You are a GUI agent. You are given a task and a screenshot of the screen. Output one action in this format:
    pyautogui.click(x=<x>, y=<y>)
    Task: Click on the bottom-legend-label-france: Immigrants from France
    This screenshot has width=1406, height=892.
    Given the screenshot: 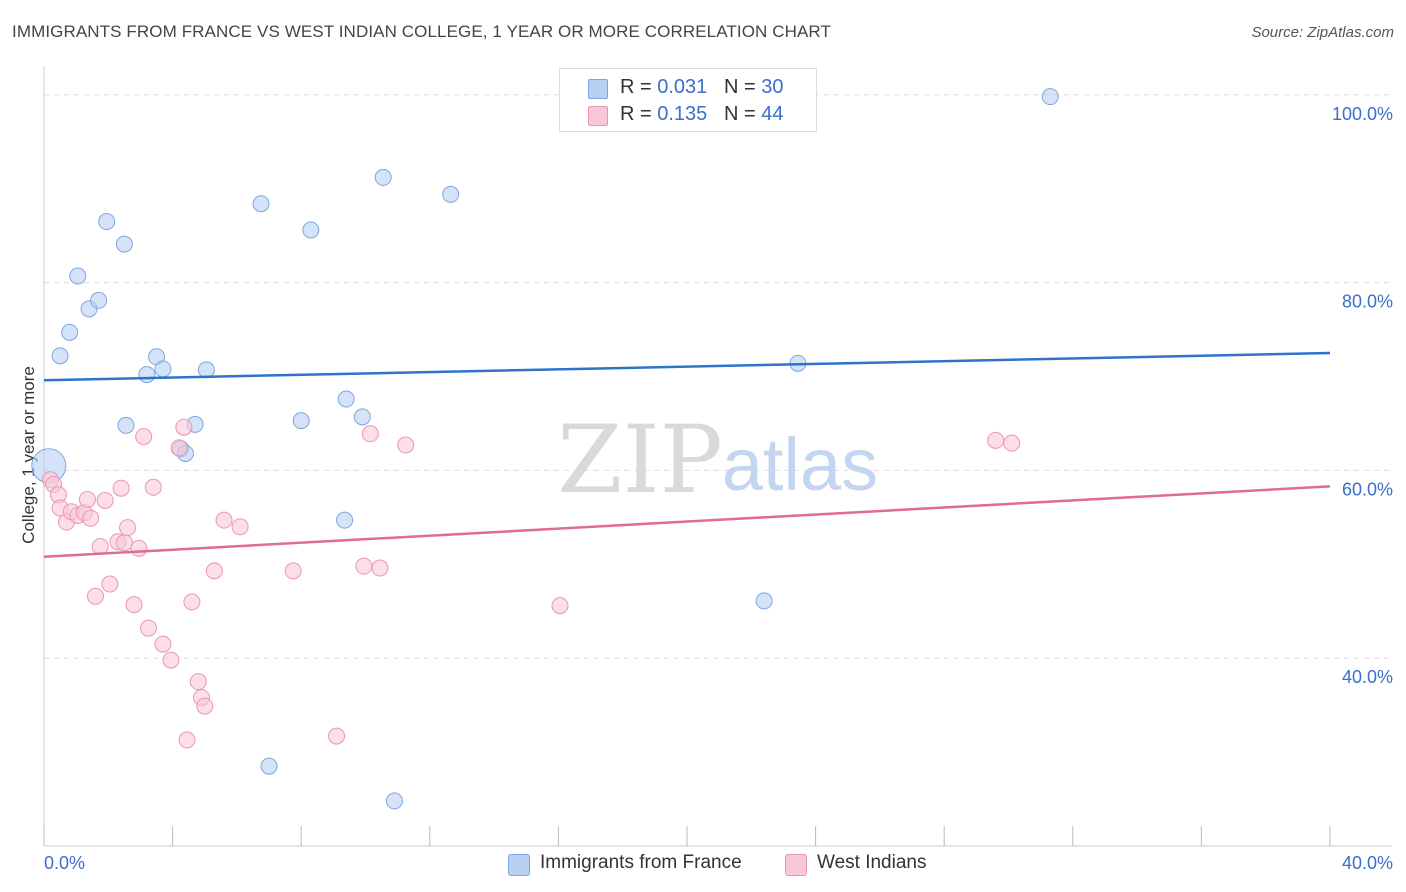 What is the action you would take?
    pyautogui.click(x=641, y=862)
    